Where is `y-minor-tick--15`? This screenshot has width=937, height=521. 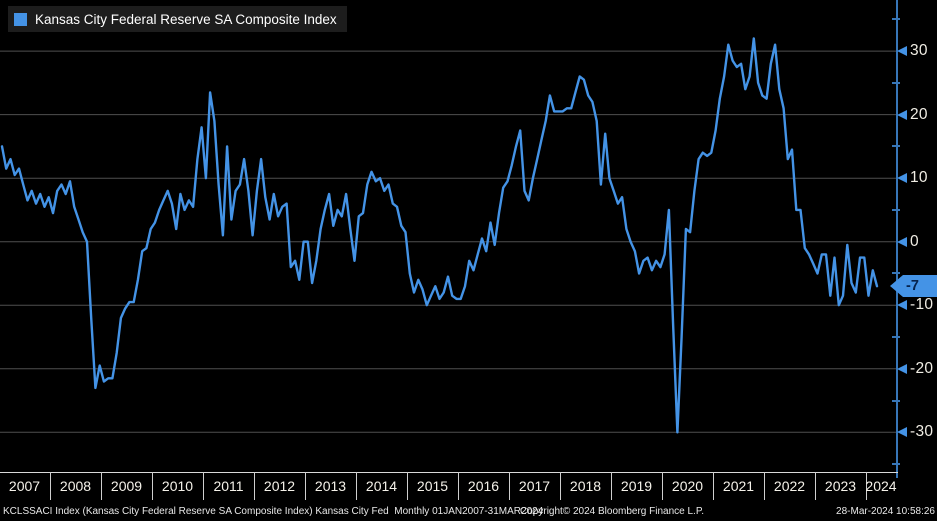 y-minor-tick--15 is located at coordinates (896, 337).